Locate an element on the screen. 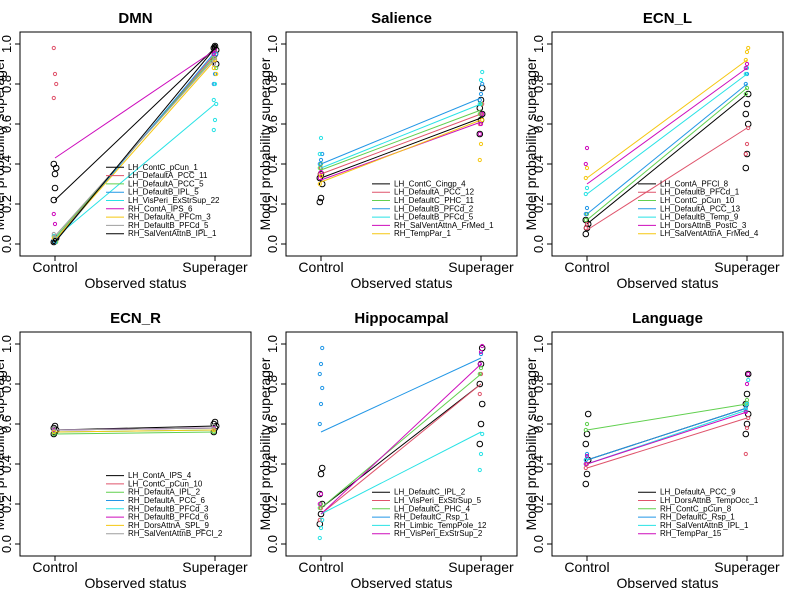 The height and width of the screenshot is (600, 800). legend-entry: RH_DefaultB_PFCd_5 is located at coordinates (168, 225).